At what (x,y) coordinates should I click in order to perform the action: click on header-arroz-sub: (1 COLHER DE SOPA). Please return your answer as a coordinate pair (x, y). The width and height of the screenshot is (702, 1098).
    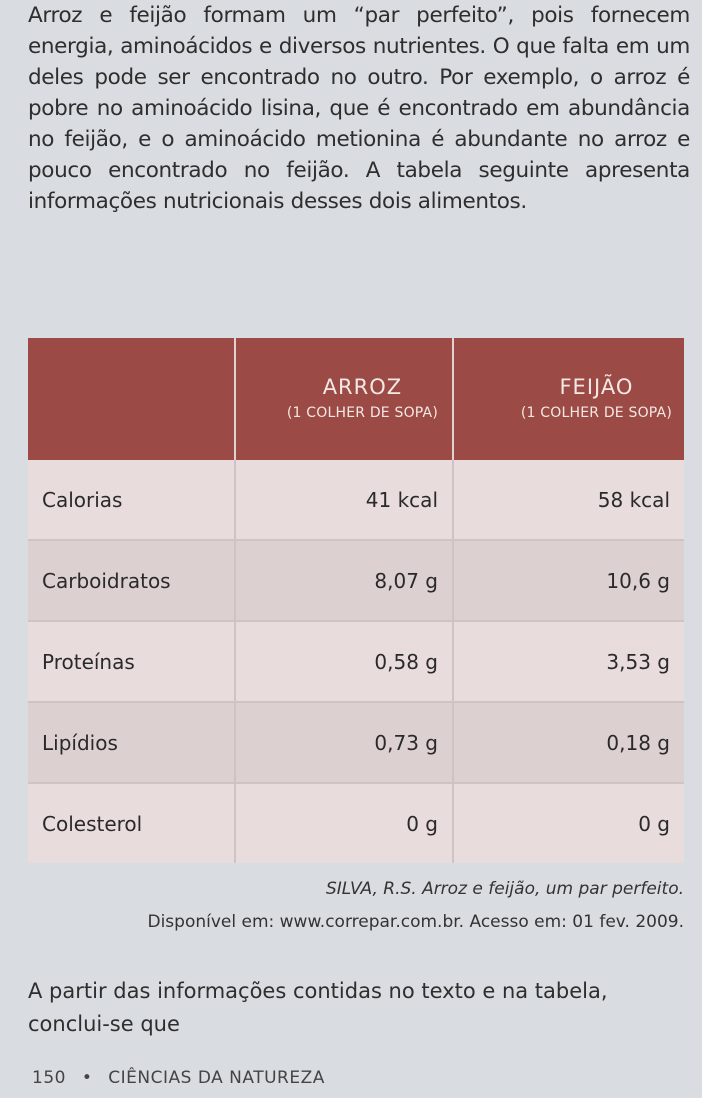
    Looking at the image, I should click on (362, 413).